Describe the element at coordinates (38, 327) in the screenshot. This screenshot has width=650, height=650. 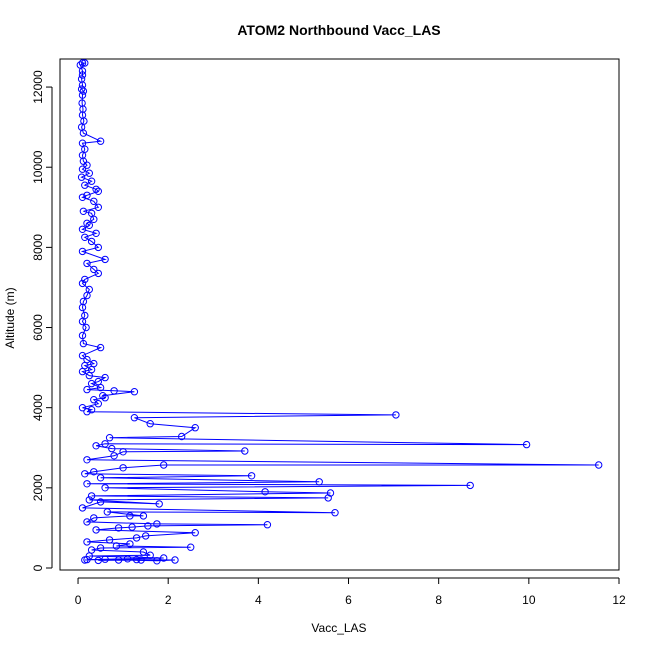
I see `y-tick-label: 6000` at that location.